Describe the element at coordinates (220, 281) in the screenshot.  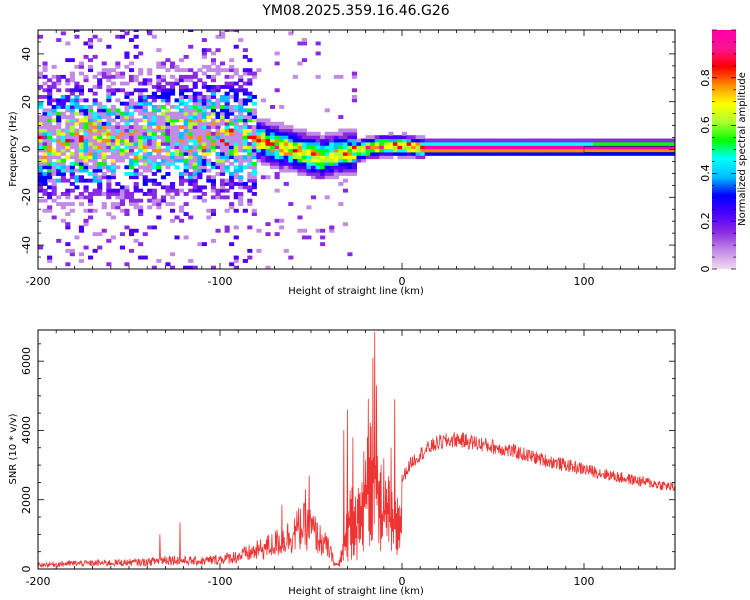
I see `top-xtick-label: -100` at that location.